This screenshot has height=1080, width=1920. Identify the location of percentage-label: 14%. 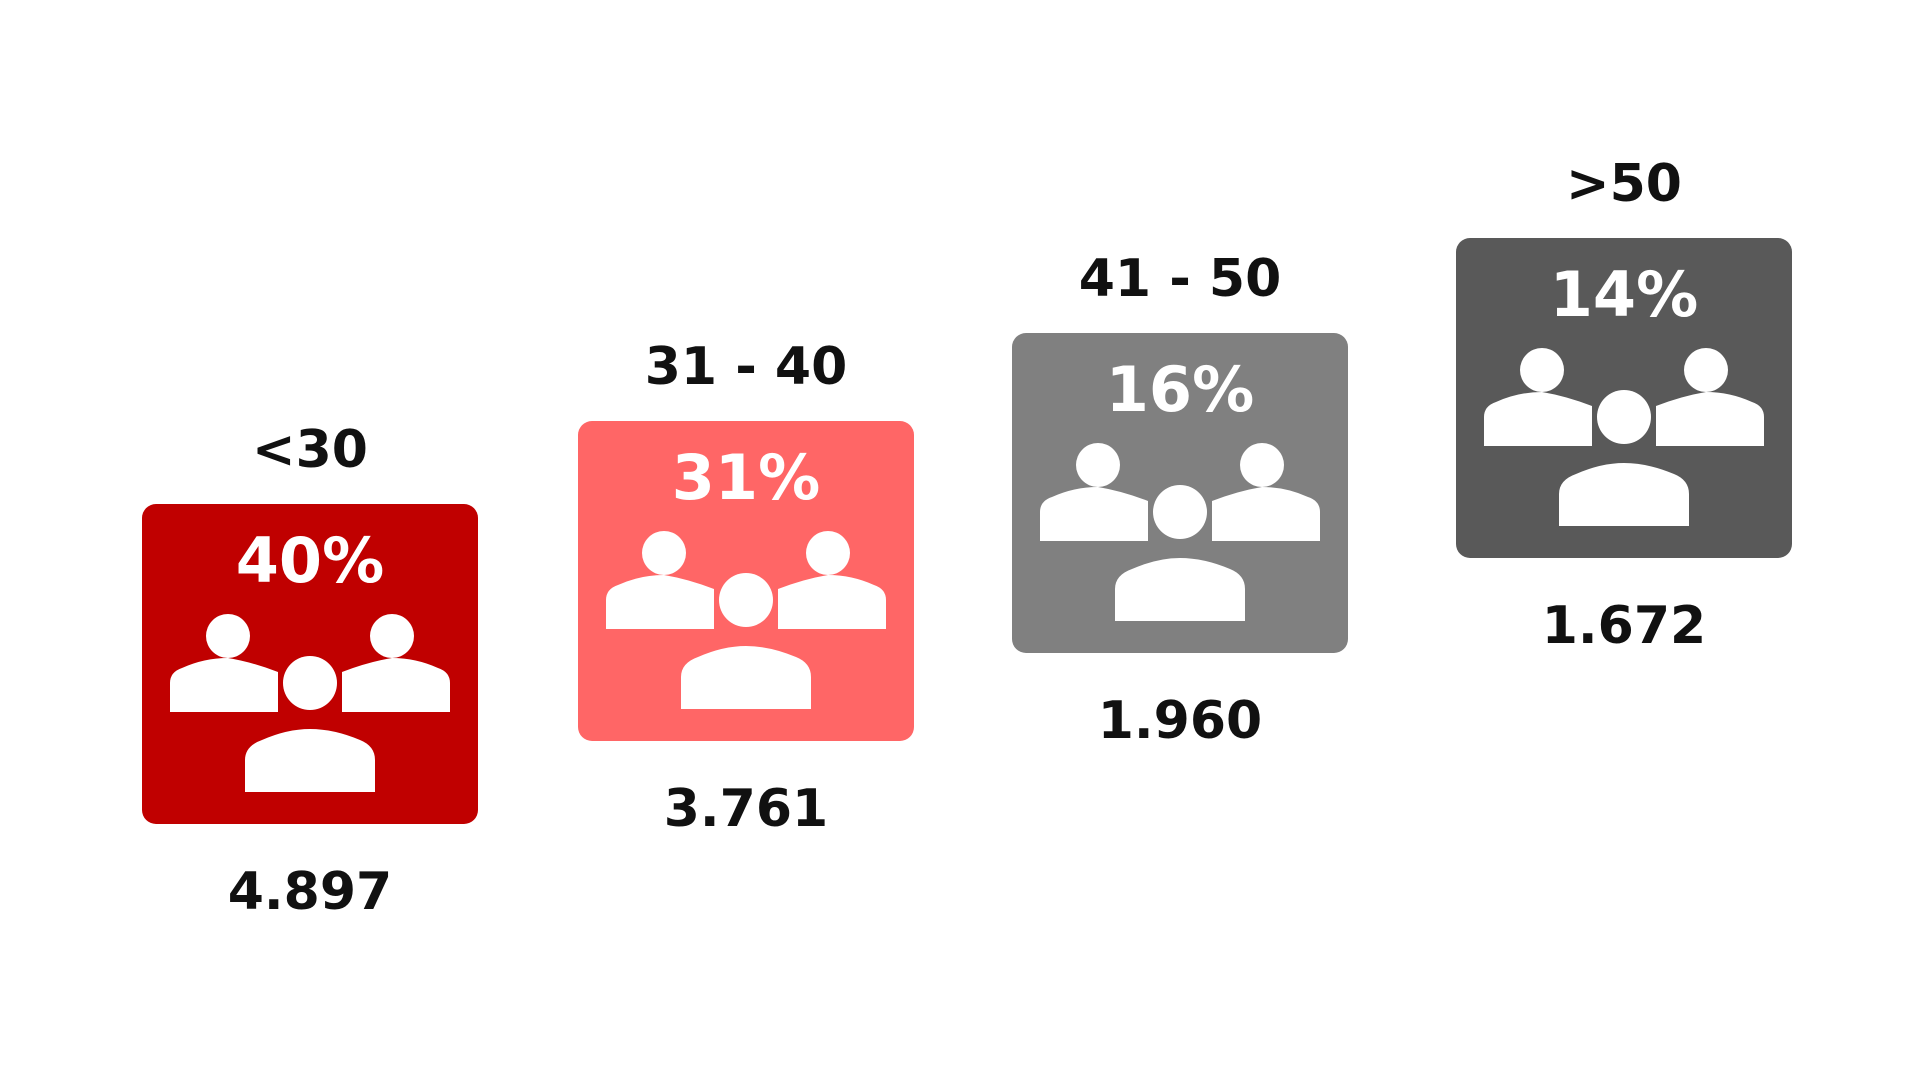
(1624, 294).